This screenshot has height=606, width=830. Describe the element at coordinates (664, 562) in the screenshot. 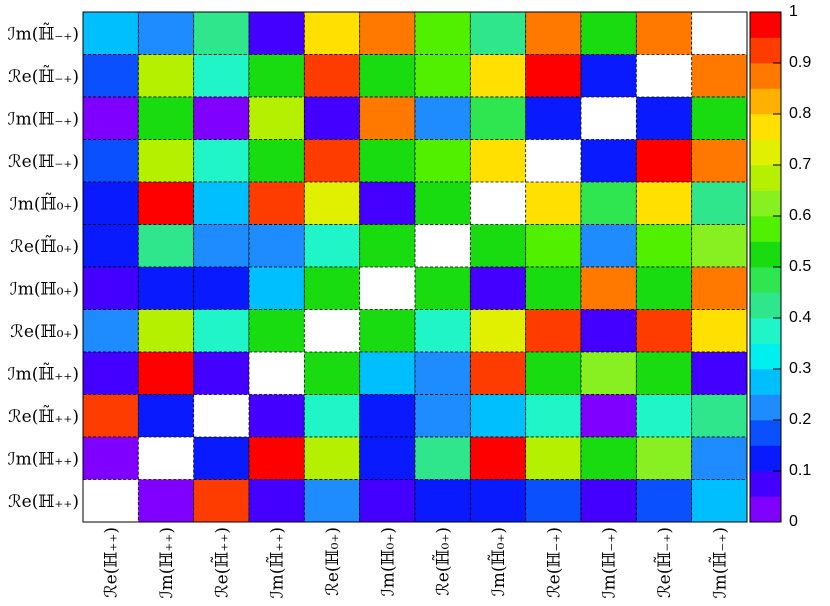

I see `x-tick-label: ℛe(ℍ̃₋₊)` at that location.